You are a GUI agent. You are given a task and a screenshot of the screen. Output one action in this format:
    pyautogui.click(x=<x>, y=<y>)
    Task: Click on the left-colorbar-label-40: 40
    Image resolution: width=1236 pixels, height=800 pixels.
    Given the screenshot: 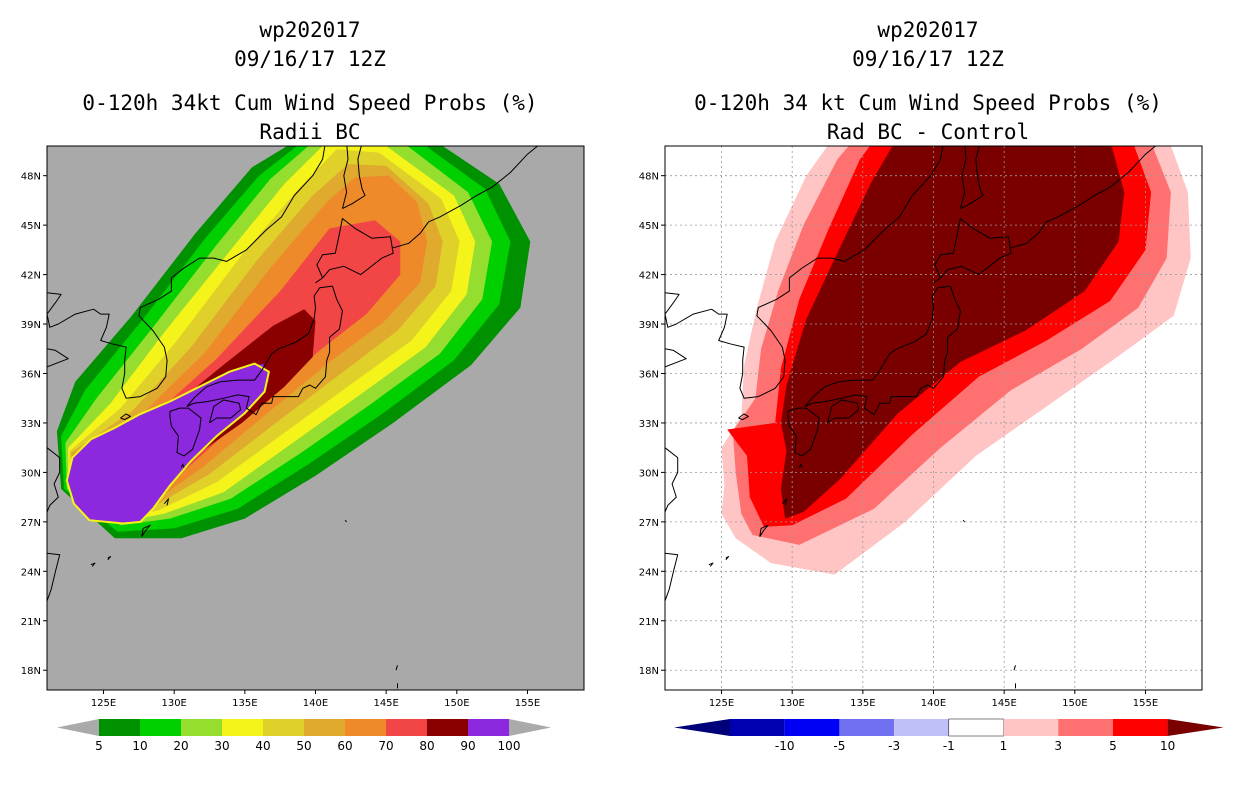 What is the action you would take?
    pyautogui.click(x=262, y=746)
    